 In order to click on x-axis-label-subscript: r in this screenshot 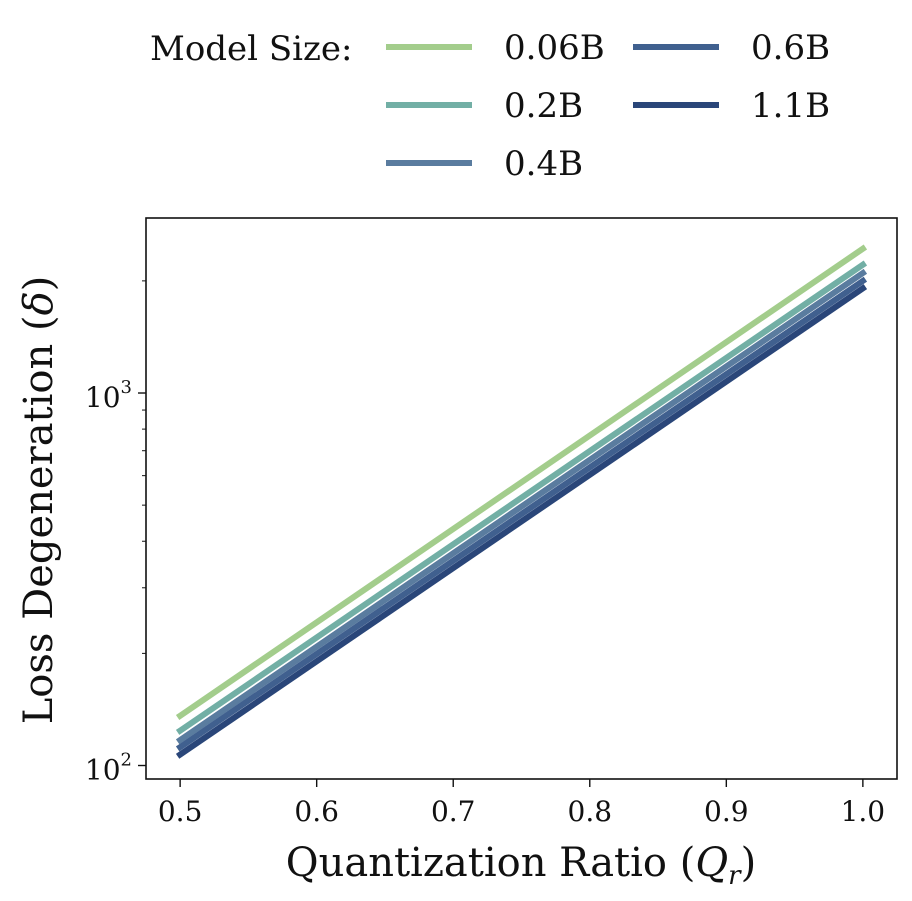, I will do `click(735, 876)`.